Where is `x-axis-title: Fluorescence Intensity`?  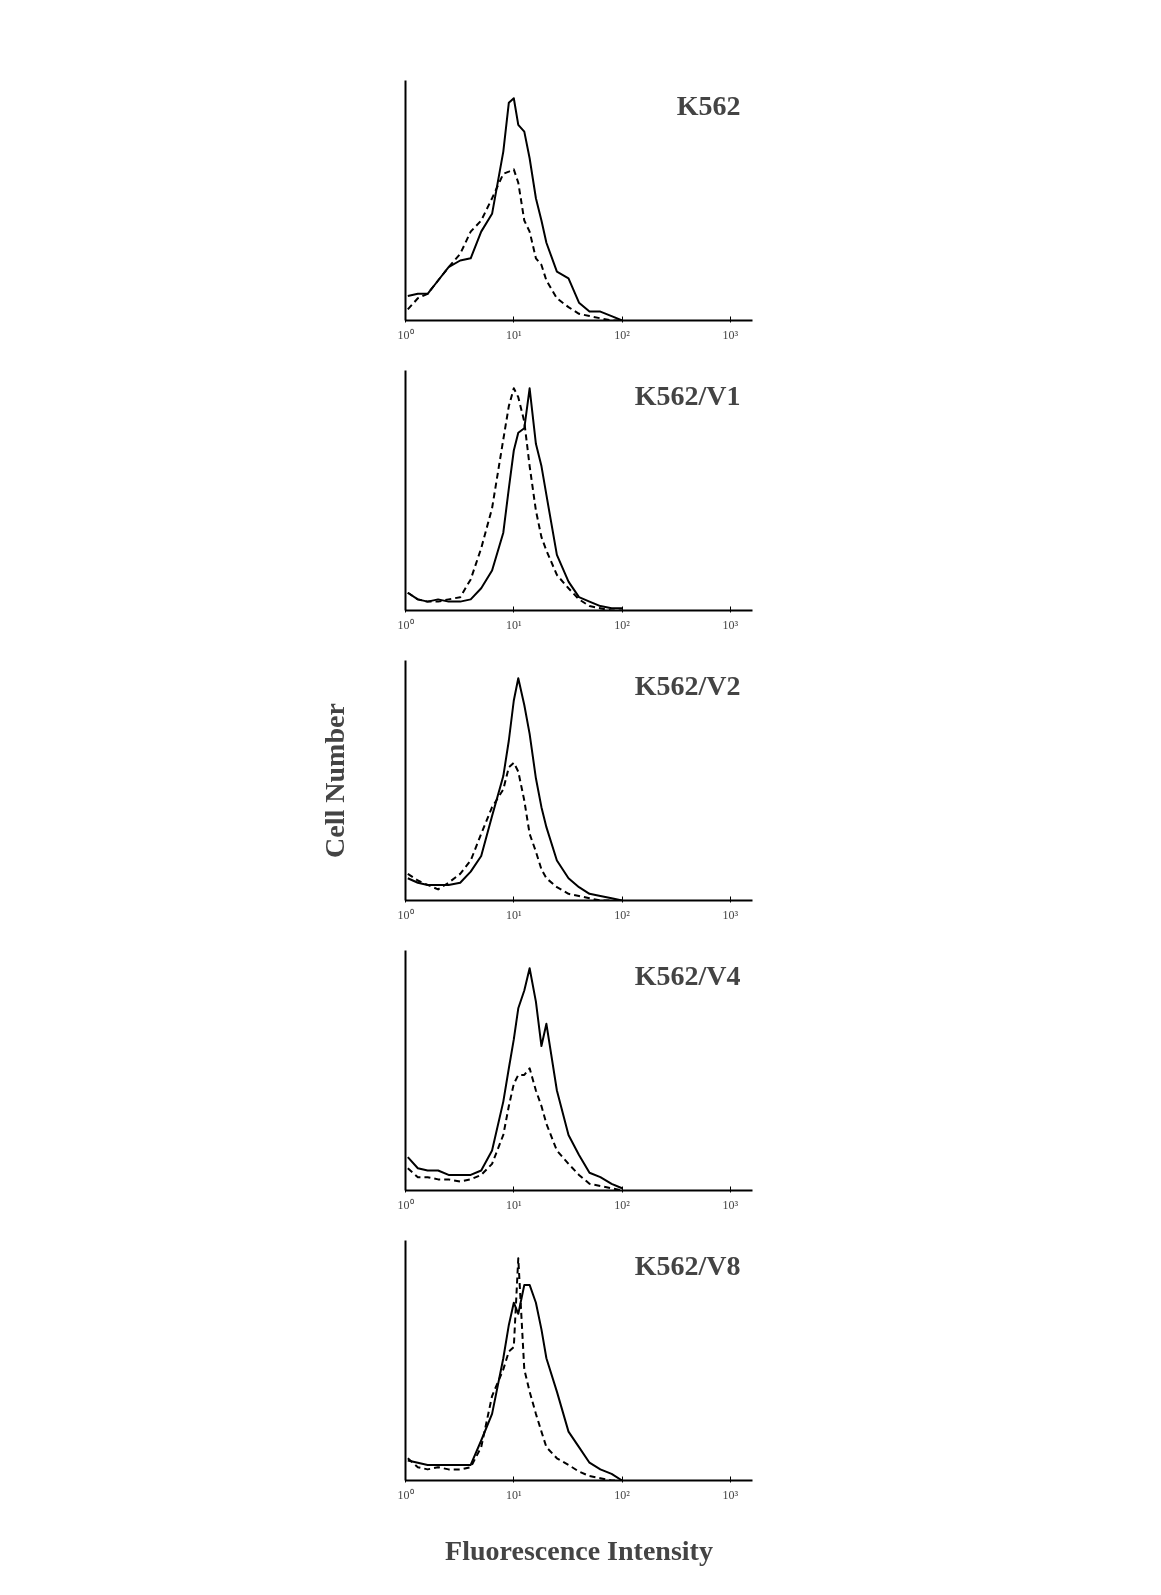 x-axis-title: Fluorescence Intensity is located at coordinates (579, 1550).